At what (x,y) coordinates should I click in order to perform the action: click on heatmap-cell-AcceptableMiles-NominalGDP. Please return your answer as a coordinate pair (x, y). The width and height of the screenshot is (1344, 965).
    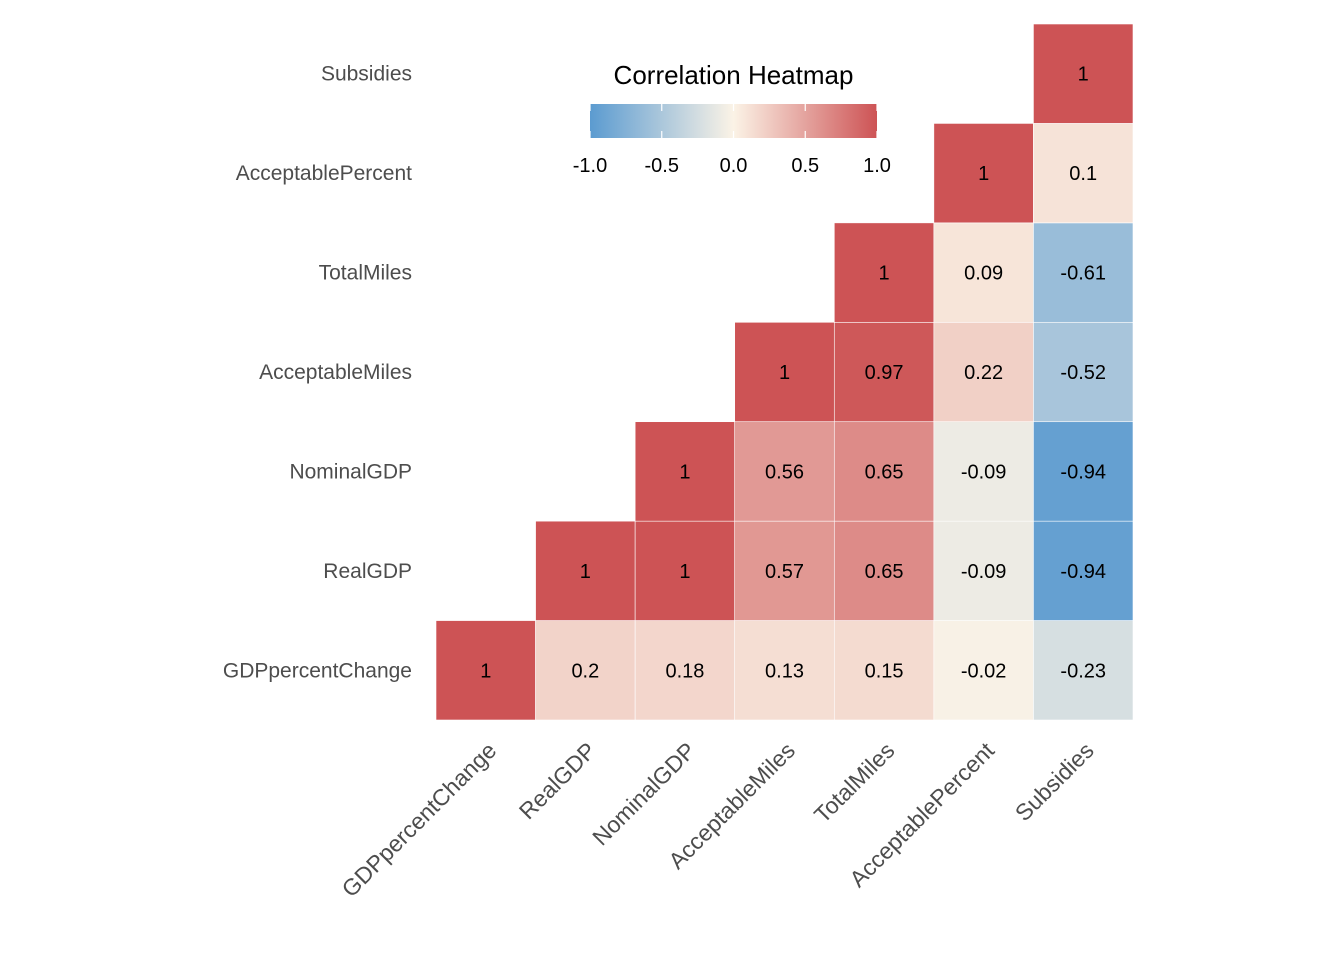
    Looking at the image, I should click on (784, 471).